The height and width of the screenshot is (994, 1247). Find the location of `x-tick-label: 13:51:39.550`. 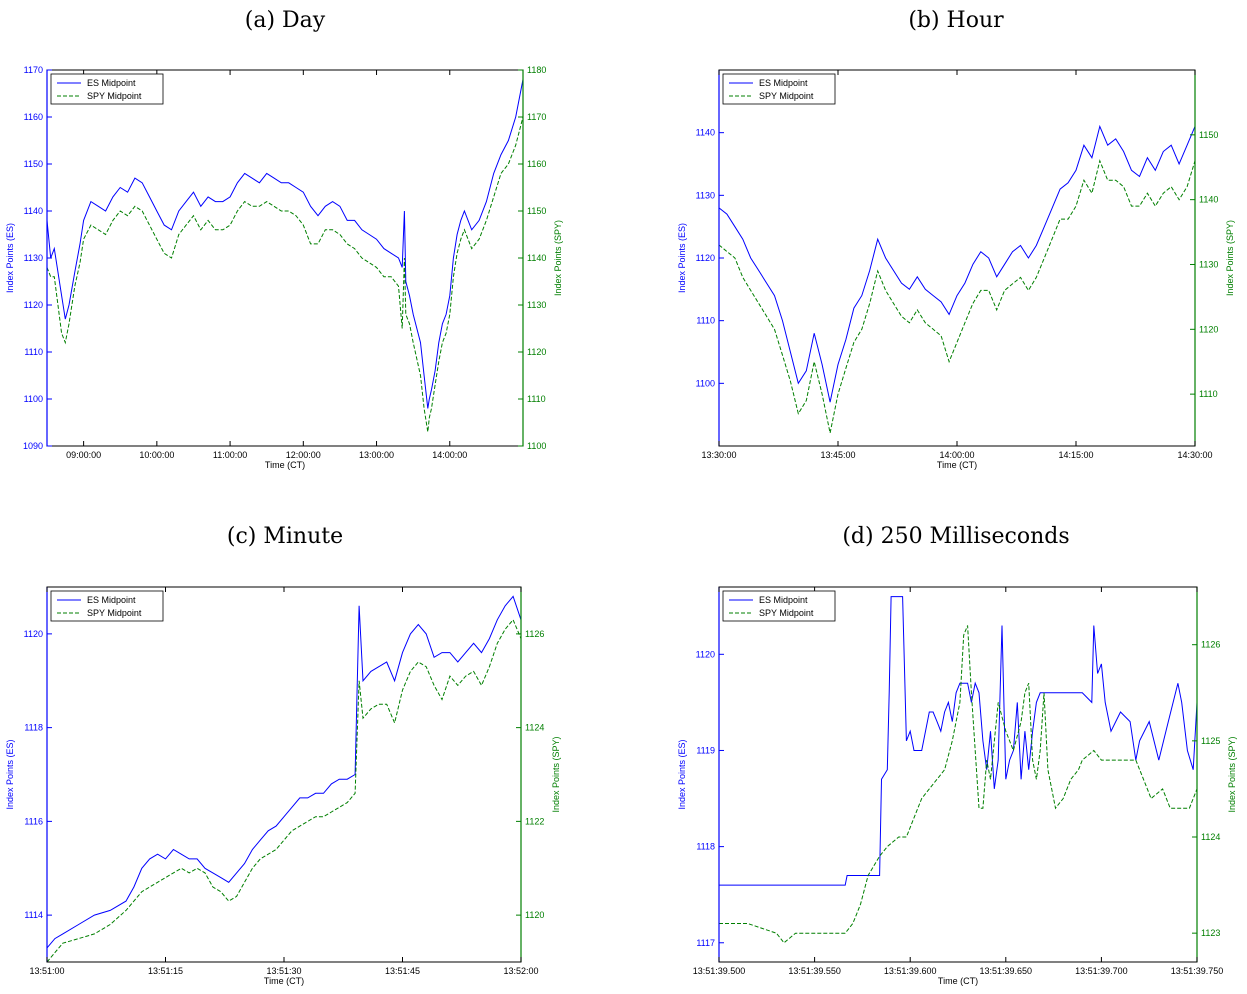

x-tick-label: 13:51:39.550 is located at coordinates (814, 971).